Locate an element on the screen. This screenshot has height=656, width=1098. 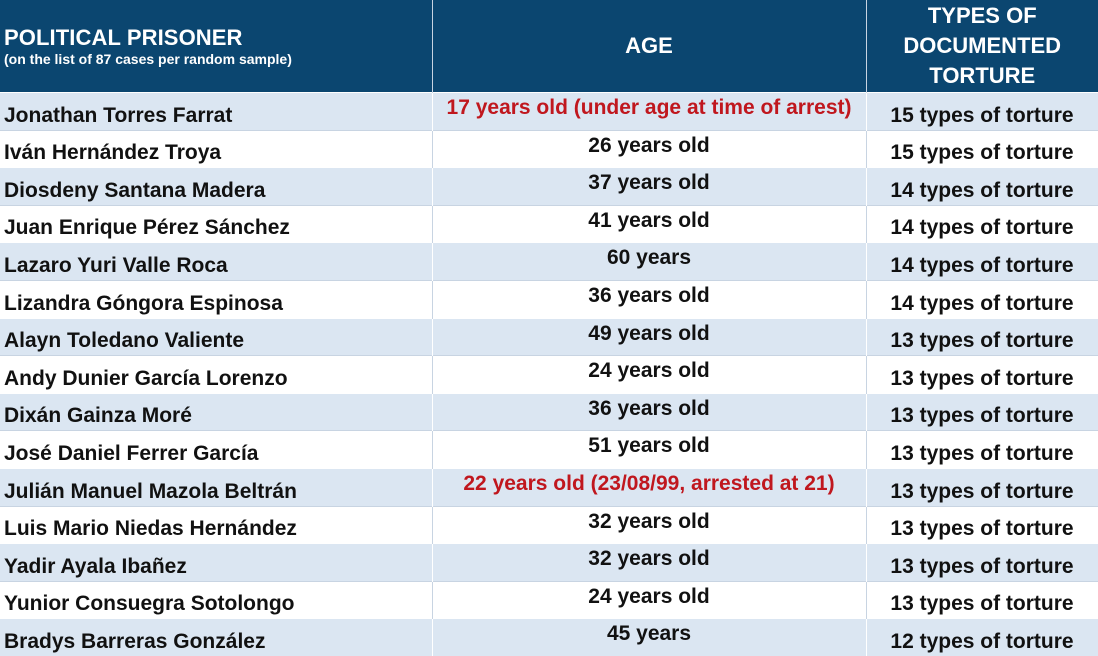
prisoner-age: 22 years old (23/08/99, arrested at 21) is located at coordinates (649, 487).